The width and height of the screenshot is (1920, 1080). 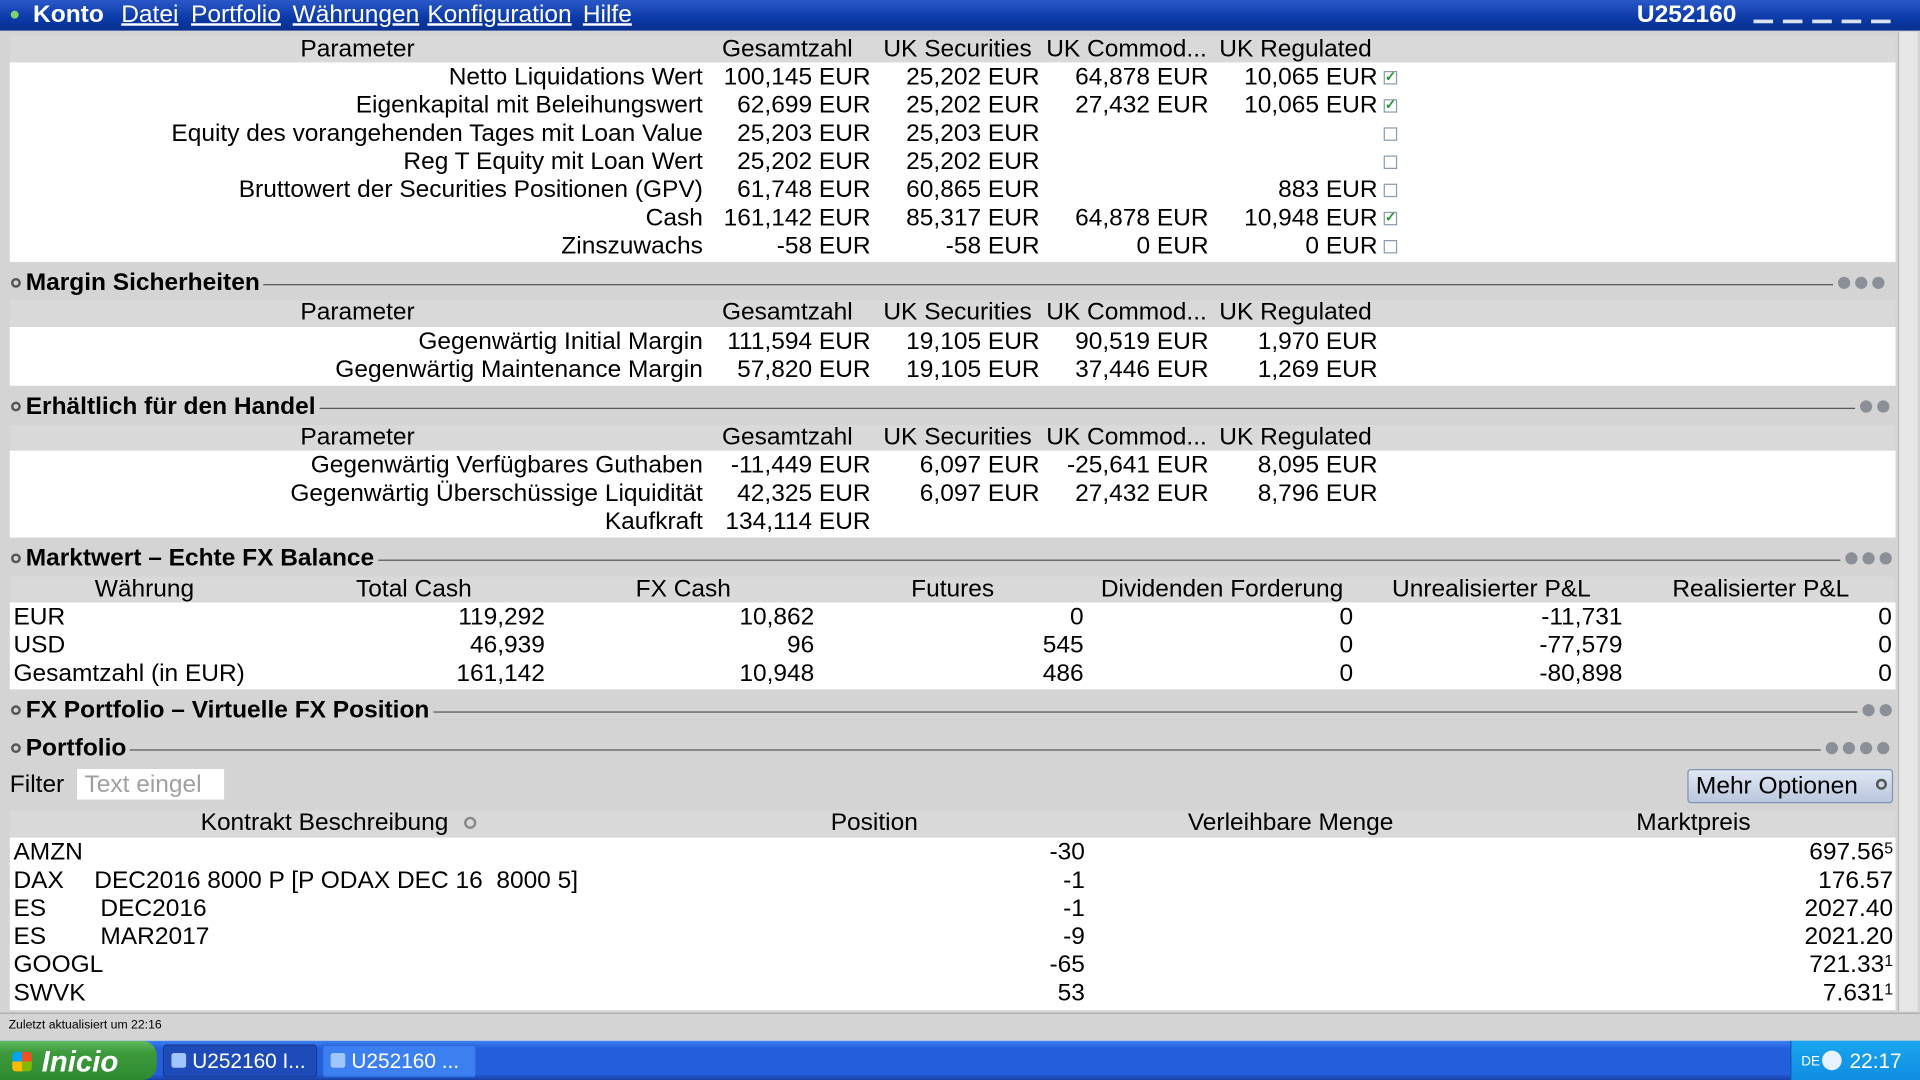 I want to click on value-cell: -11,449 EUR, so click(x=800, y=465).